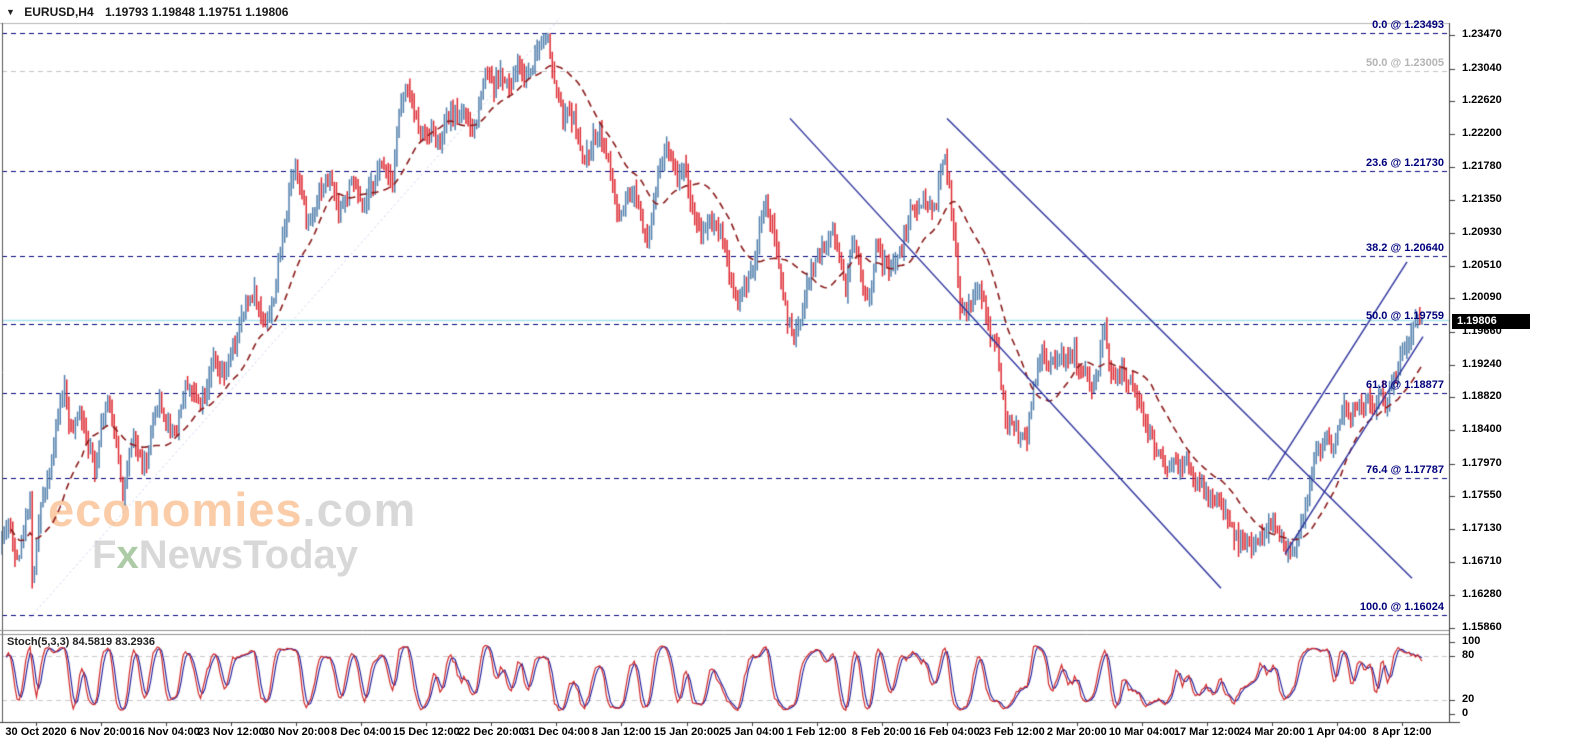 This screenshot has height=743, width=1596. What do you see at coordinates (1011, 732) in the screenshot?
I see `time-axis-label: 23 Feb 12:00` at bounding box center [1011, 732].